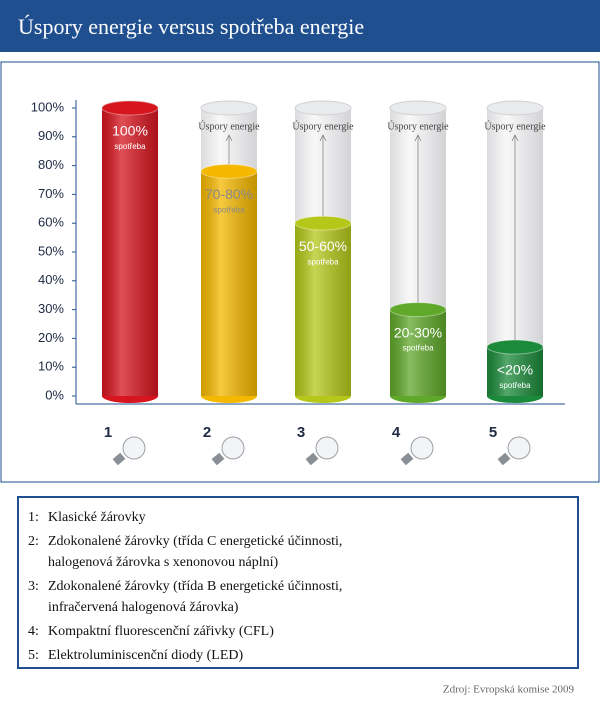  I want to click on y-tick-label: 60%, so click(51, 222).